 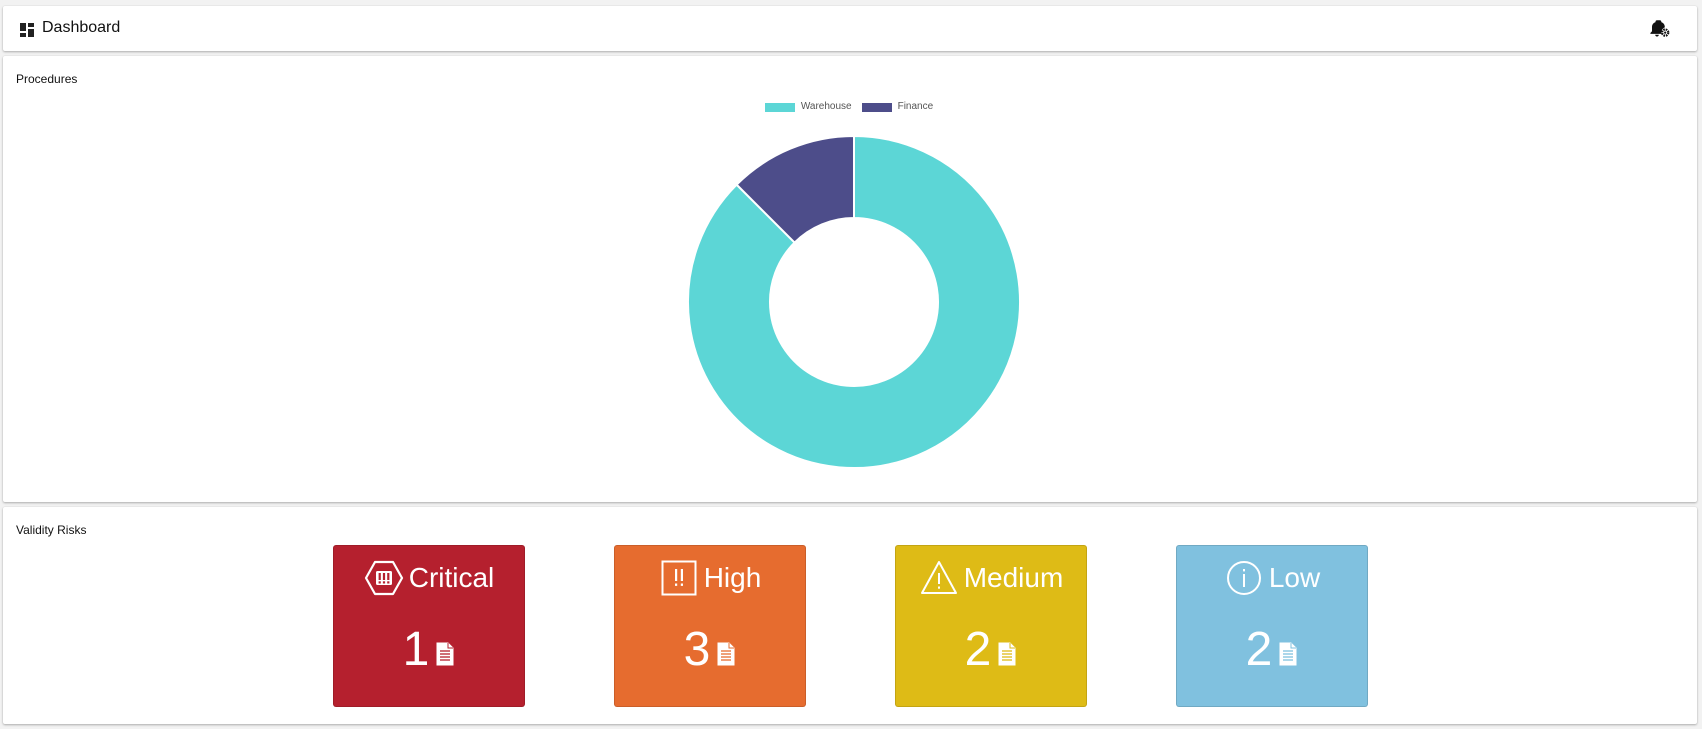 What do you see at coordinates (416, 649) in the screenshot?
I see `risk-count: 1` at bounding box center [416, 649].